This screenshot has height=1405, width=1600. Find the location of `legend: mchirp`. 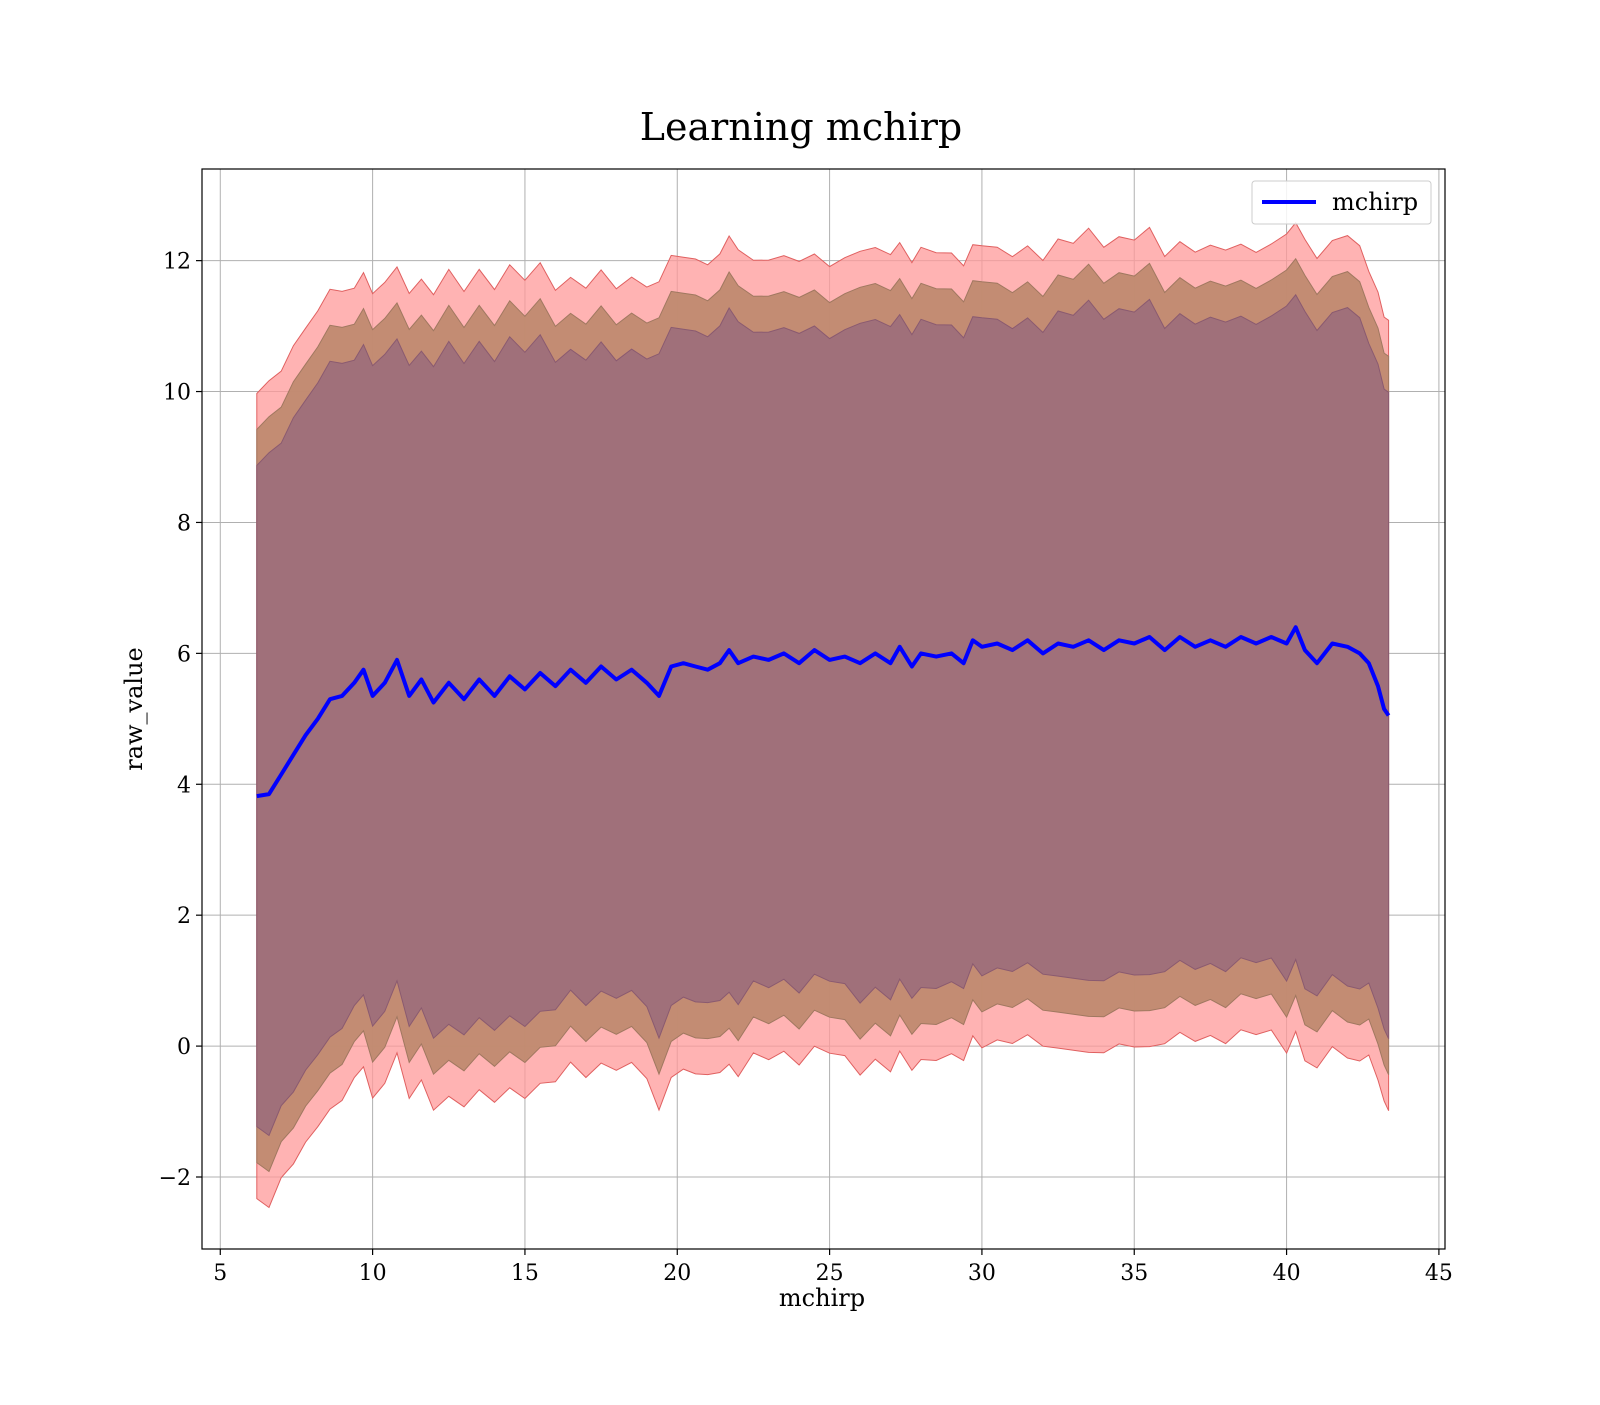

legend: mchirp is located at coordinates (1341, 202).